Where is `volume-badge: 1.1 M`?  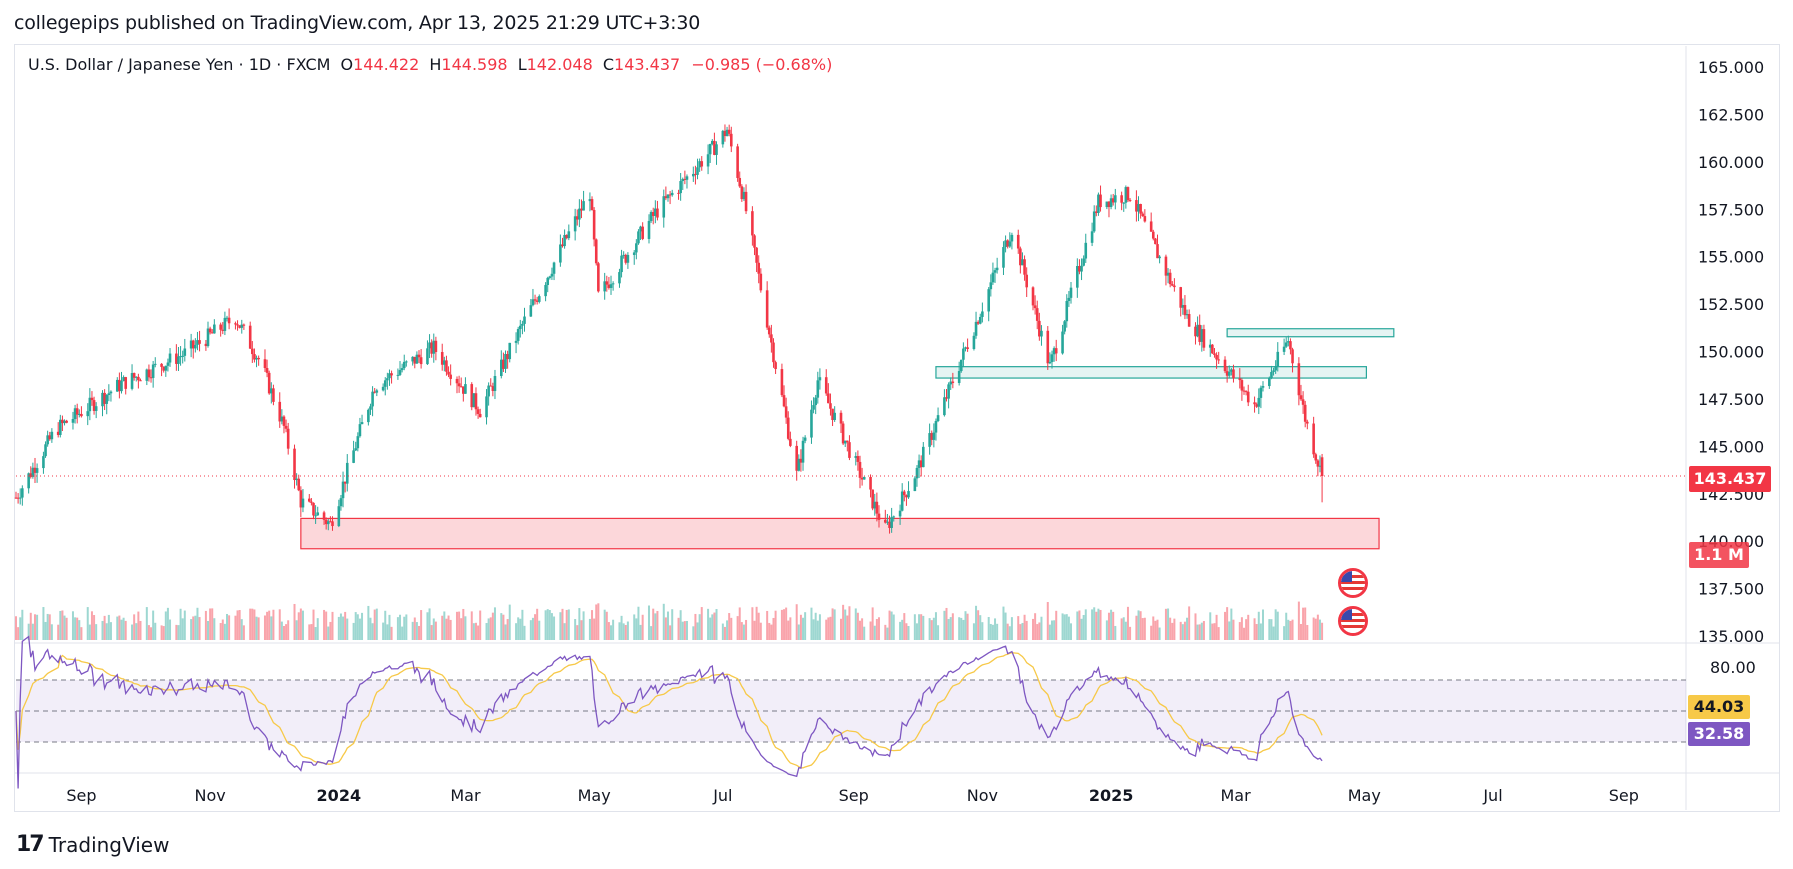 volume-badge: 1.1 M is located at coordinates (1719, 555).